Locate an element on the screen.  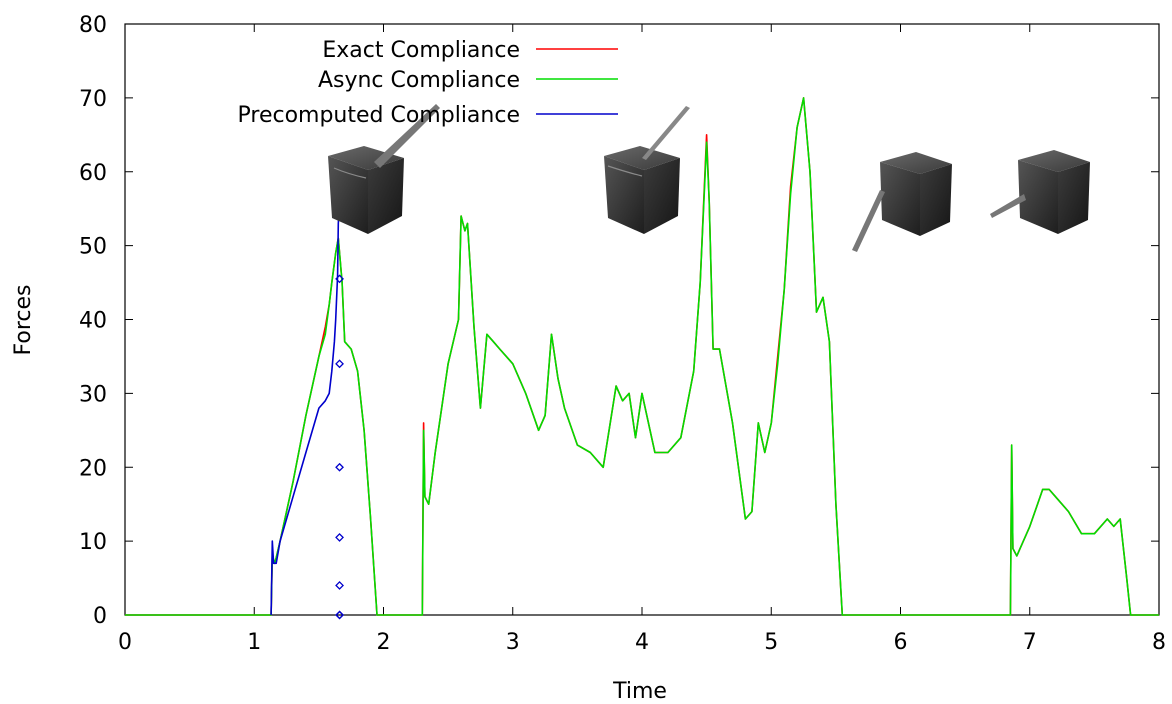
x-tick-label: 1 is located at coordinates (254, 642).